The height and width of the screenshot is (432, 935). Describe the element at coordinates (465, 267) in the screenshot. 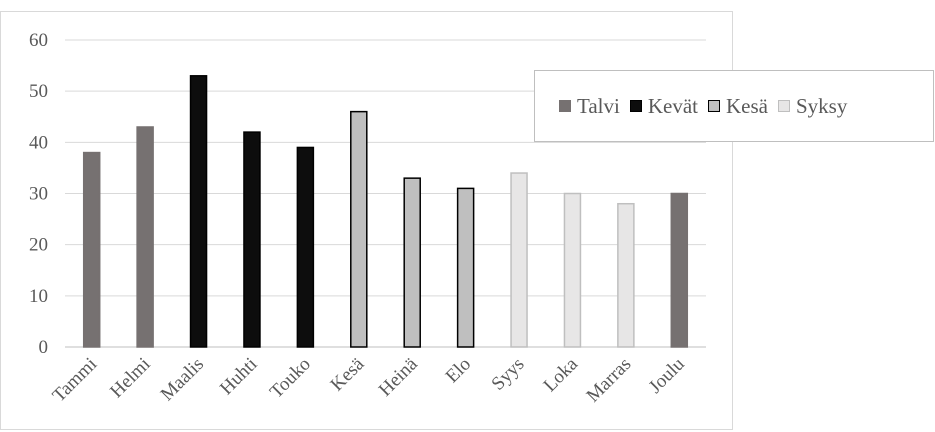

I see `bar-elo` at that location.